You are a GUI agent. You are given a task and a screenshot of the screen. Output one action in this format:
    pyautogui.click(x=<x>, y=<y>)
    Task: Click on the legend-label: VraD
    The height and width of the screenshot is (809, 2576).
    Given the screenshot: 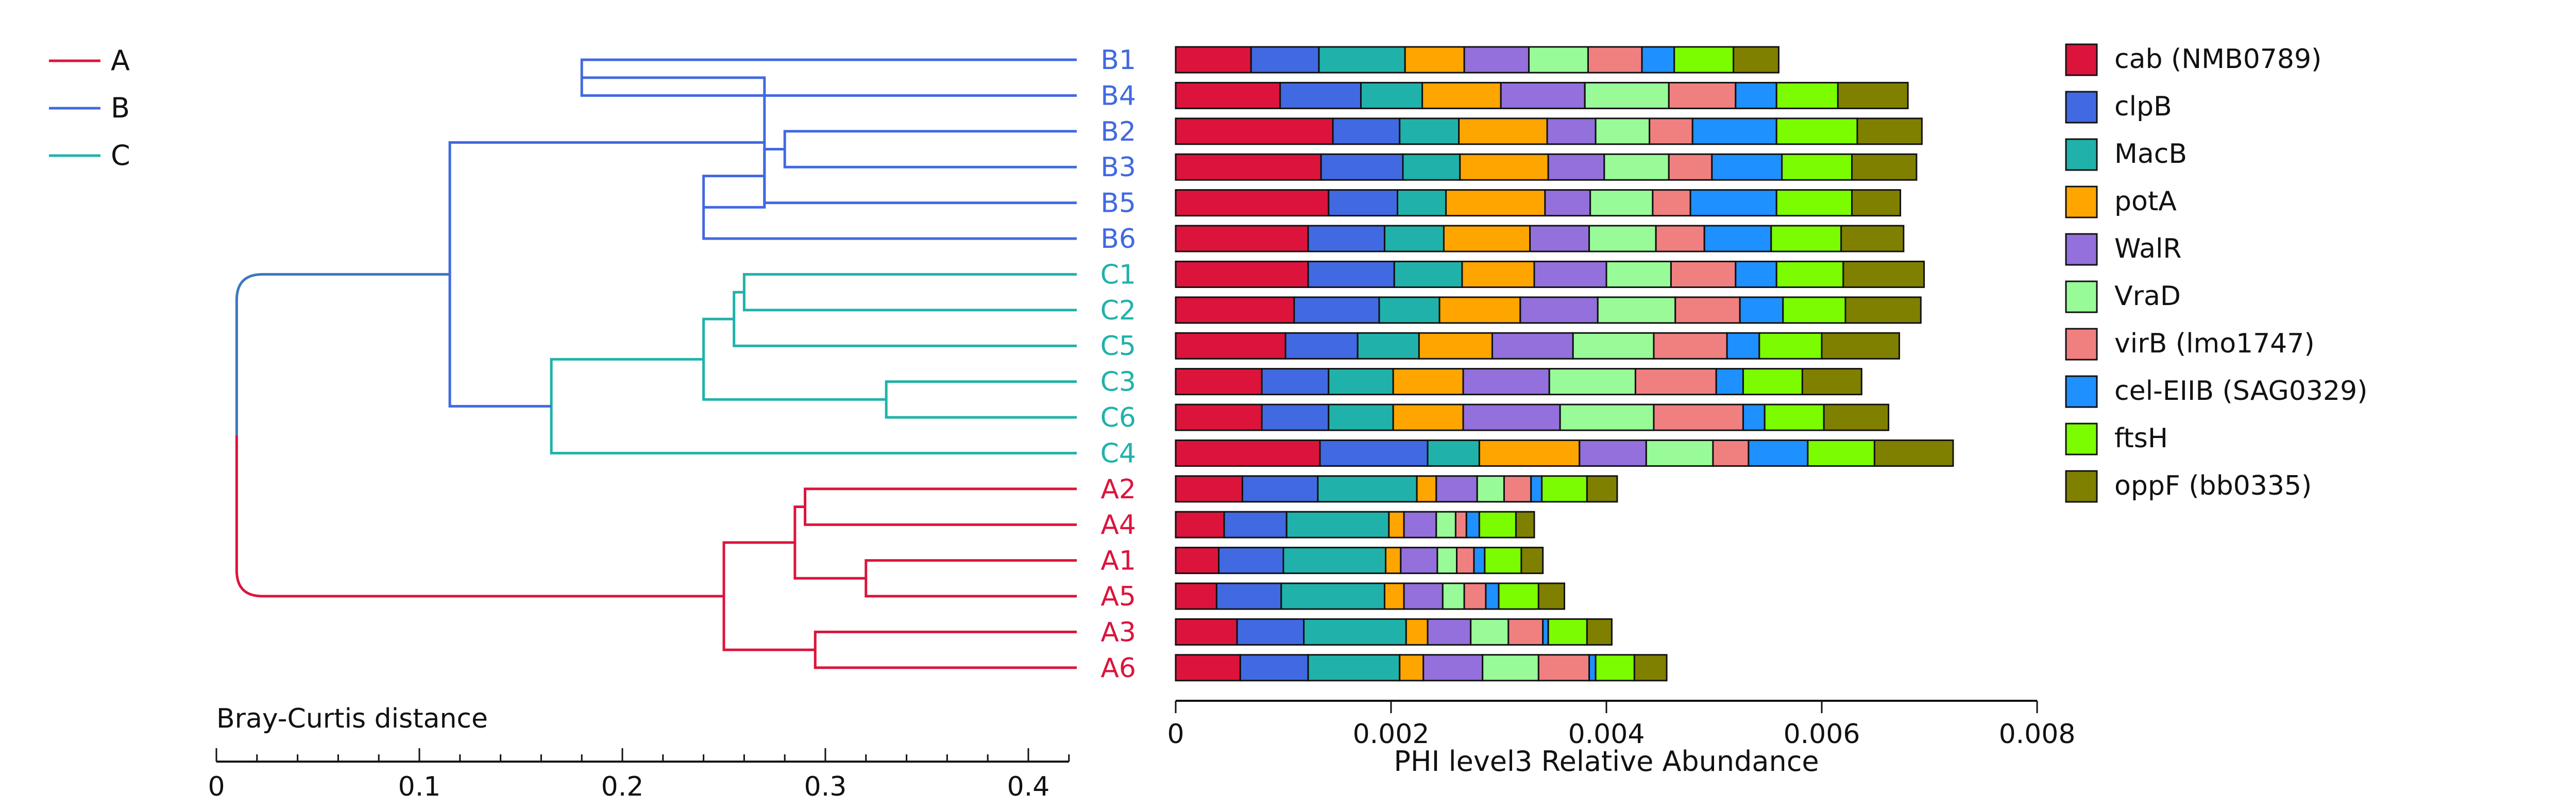 What is the action you would take?
    pyautogui.click(x=2148, y=296)
    